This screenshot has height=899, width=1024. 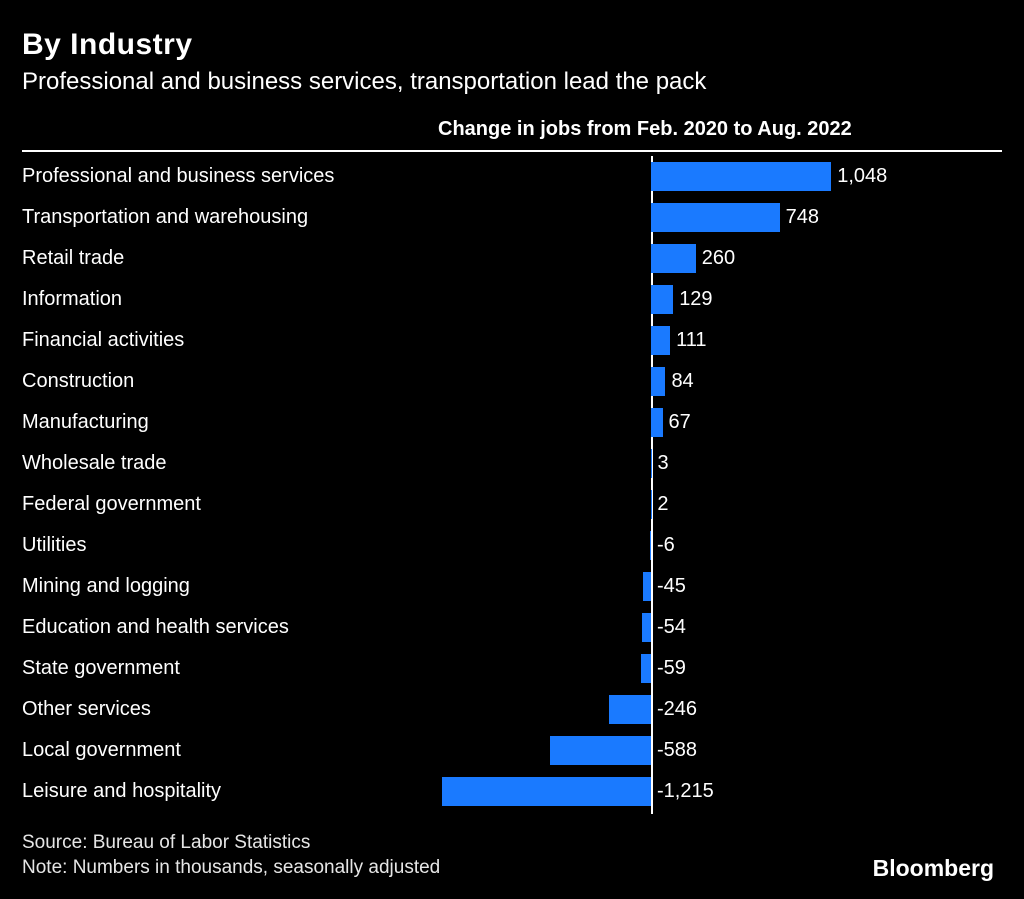 I want to click on chart-row: Information 129, so click(x=512, y=299).